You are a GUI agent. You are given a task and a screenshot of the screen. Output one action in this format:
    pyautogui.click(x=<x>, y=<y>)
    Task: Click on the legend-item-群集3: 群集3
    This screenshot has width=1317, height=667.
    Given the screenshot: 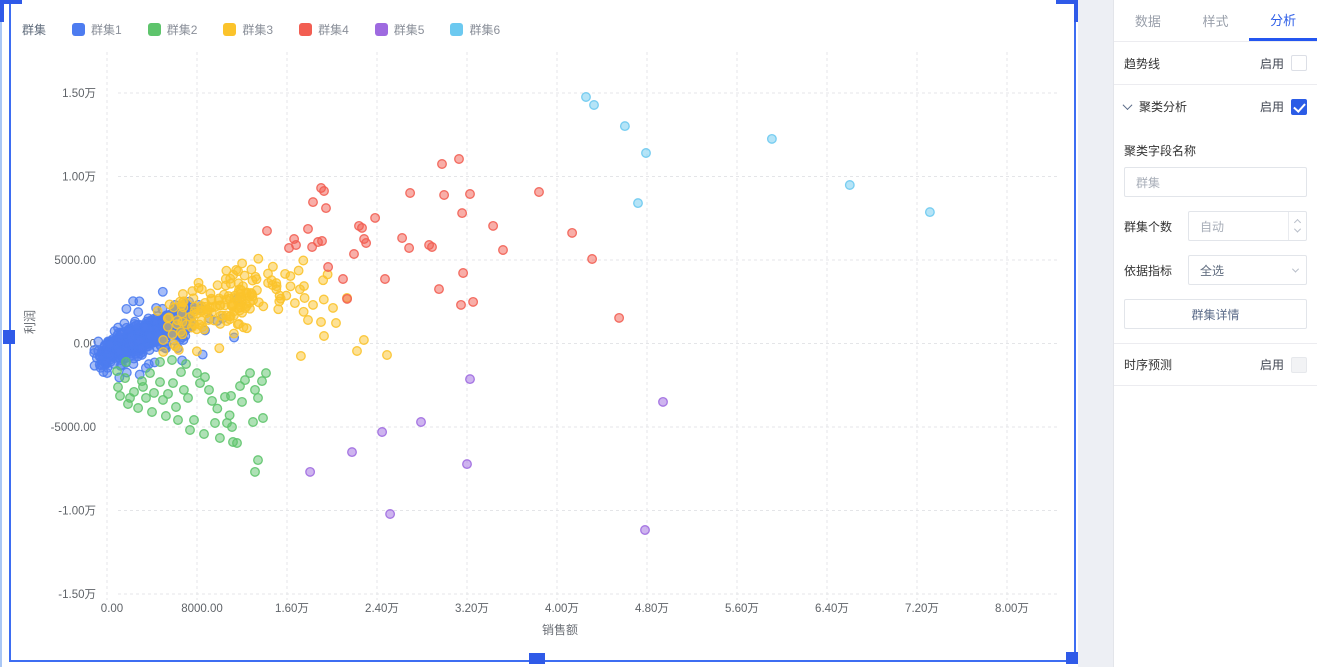 What is the action you would take?
    pyautogui.click(x=248, y=29)
    